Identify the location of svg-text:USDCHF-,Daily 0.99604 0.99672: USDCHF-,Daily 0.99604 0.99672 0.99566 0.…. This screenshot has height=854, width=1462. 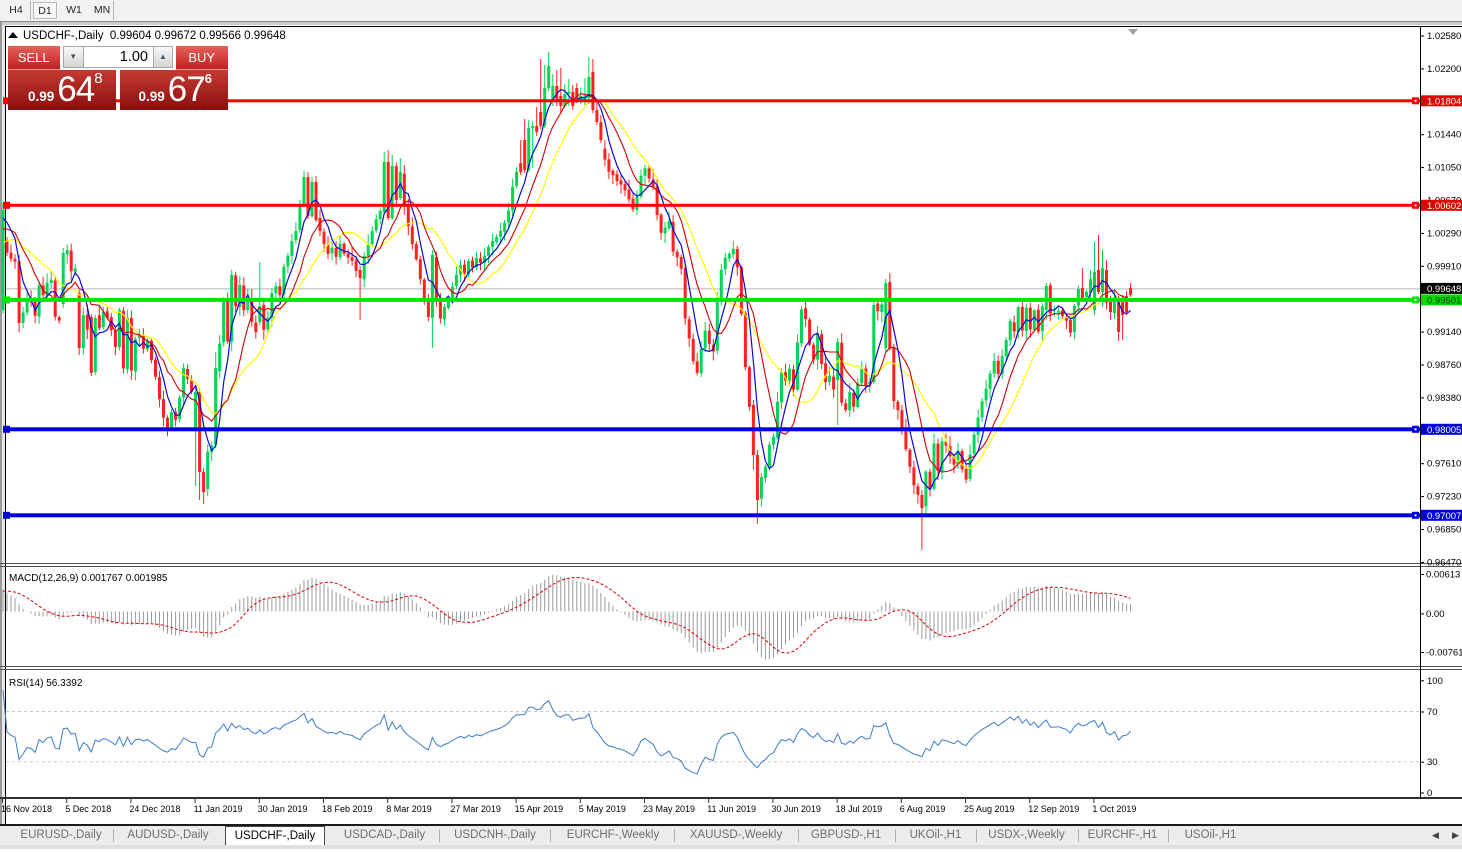
(154, 36).